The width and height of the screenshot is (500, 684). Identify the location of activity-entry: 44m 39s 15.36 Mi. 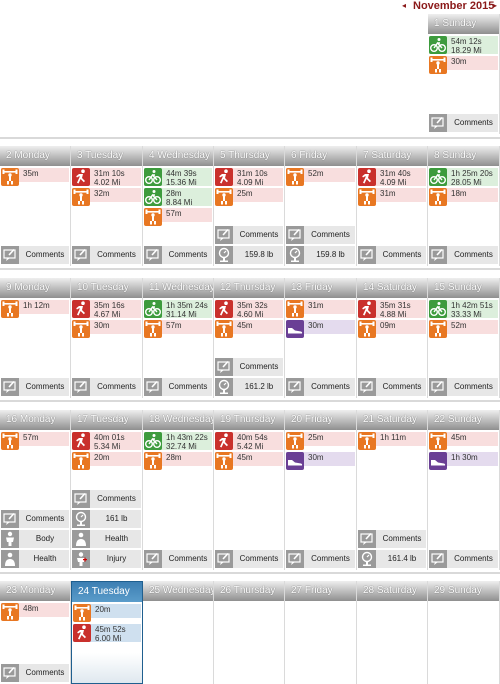
(178, 177).